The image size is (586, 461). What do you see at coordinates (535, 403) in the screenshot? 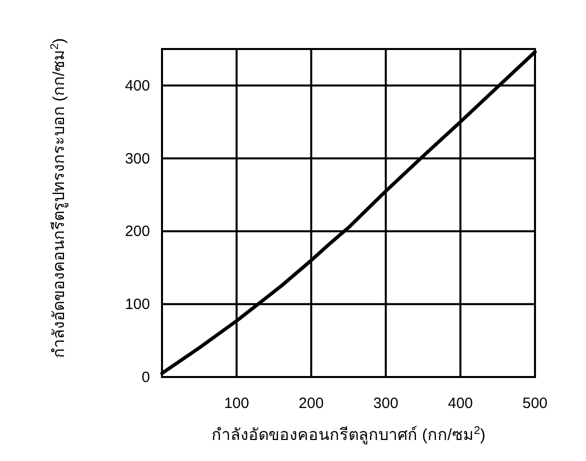
I see `x-tick-label: 500` at bounding box center [535, 403].